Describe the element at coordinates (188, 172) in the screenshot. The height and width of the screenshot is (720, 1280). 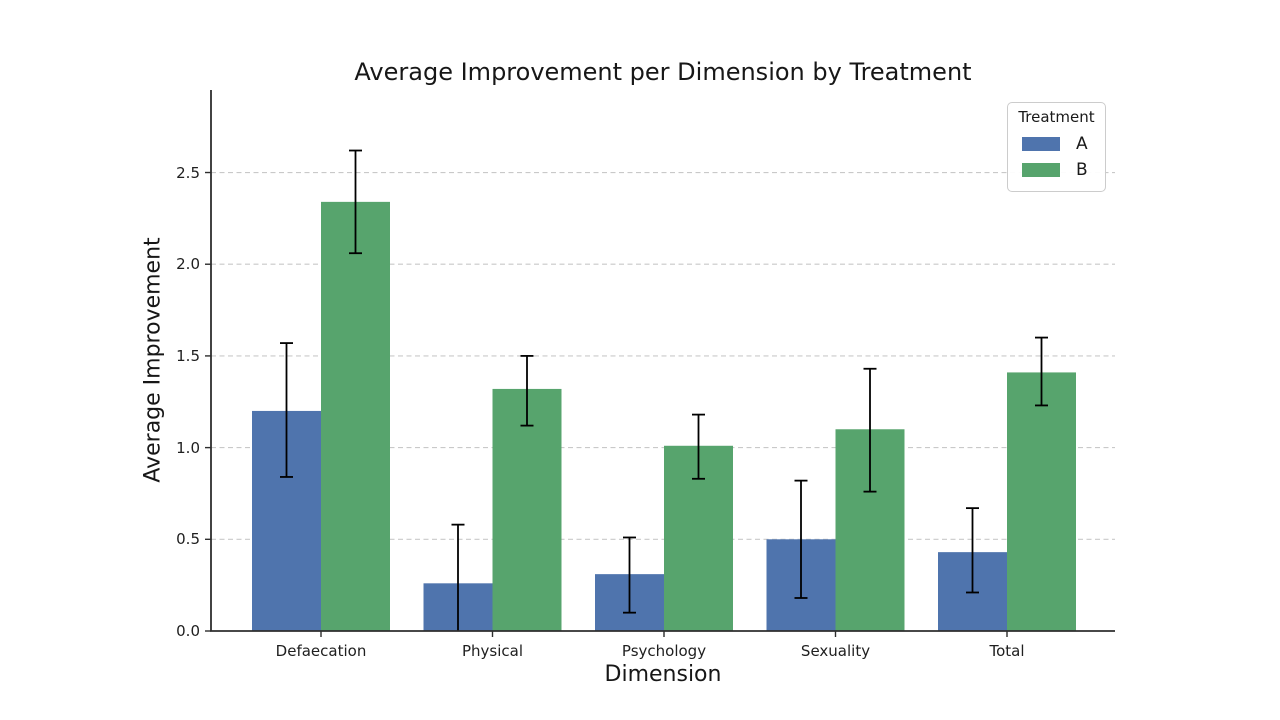
I see `y-tick-label: 2.5` at that location.